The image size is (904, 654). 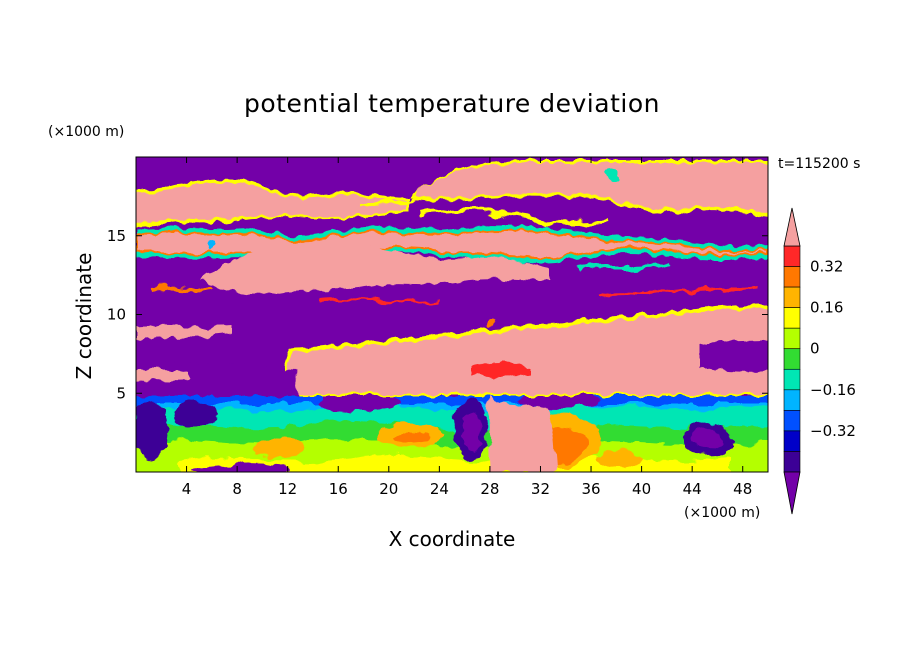 What do you see at coordinates (439, 489) in the screenshot?
I see `x-tick-label: 24` at bounding box center [439, 489].